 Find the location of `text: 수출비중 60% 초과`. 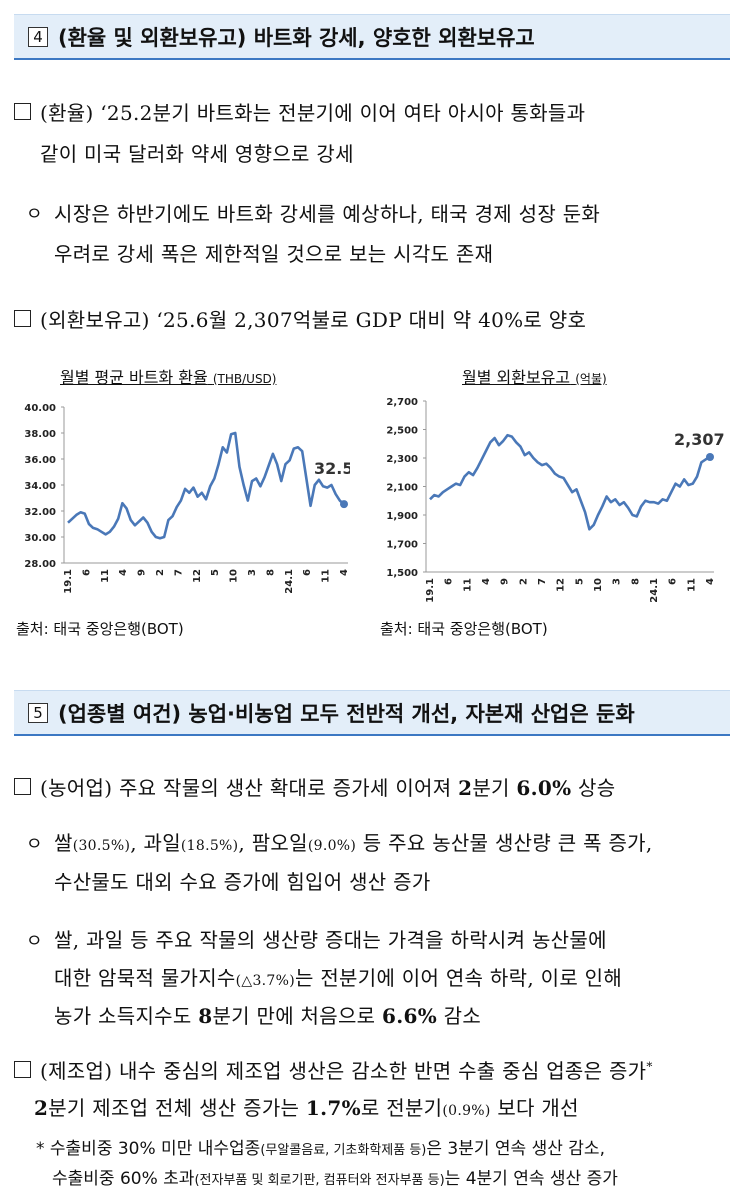

text: 수출비중 60% 초과 is located at coordinates (123, 1179).